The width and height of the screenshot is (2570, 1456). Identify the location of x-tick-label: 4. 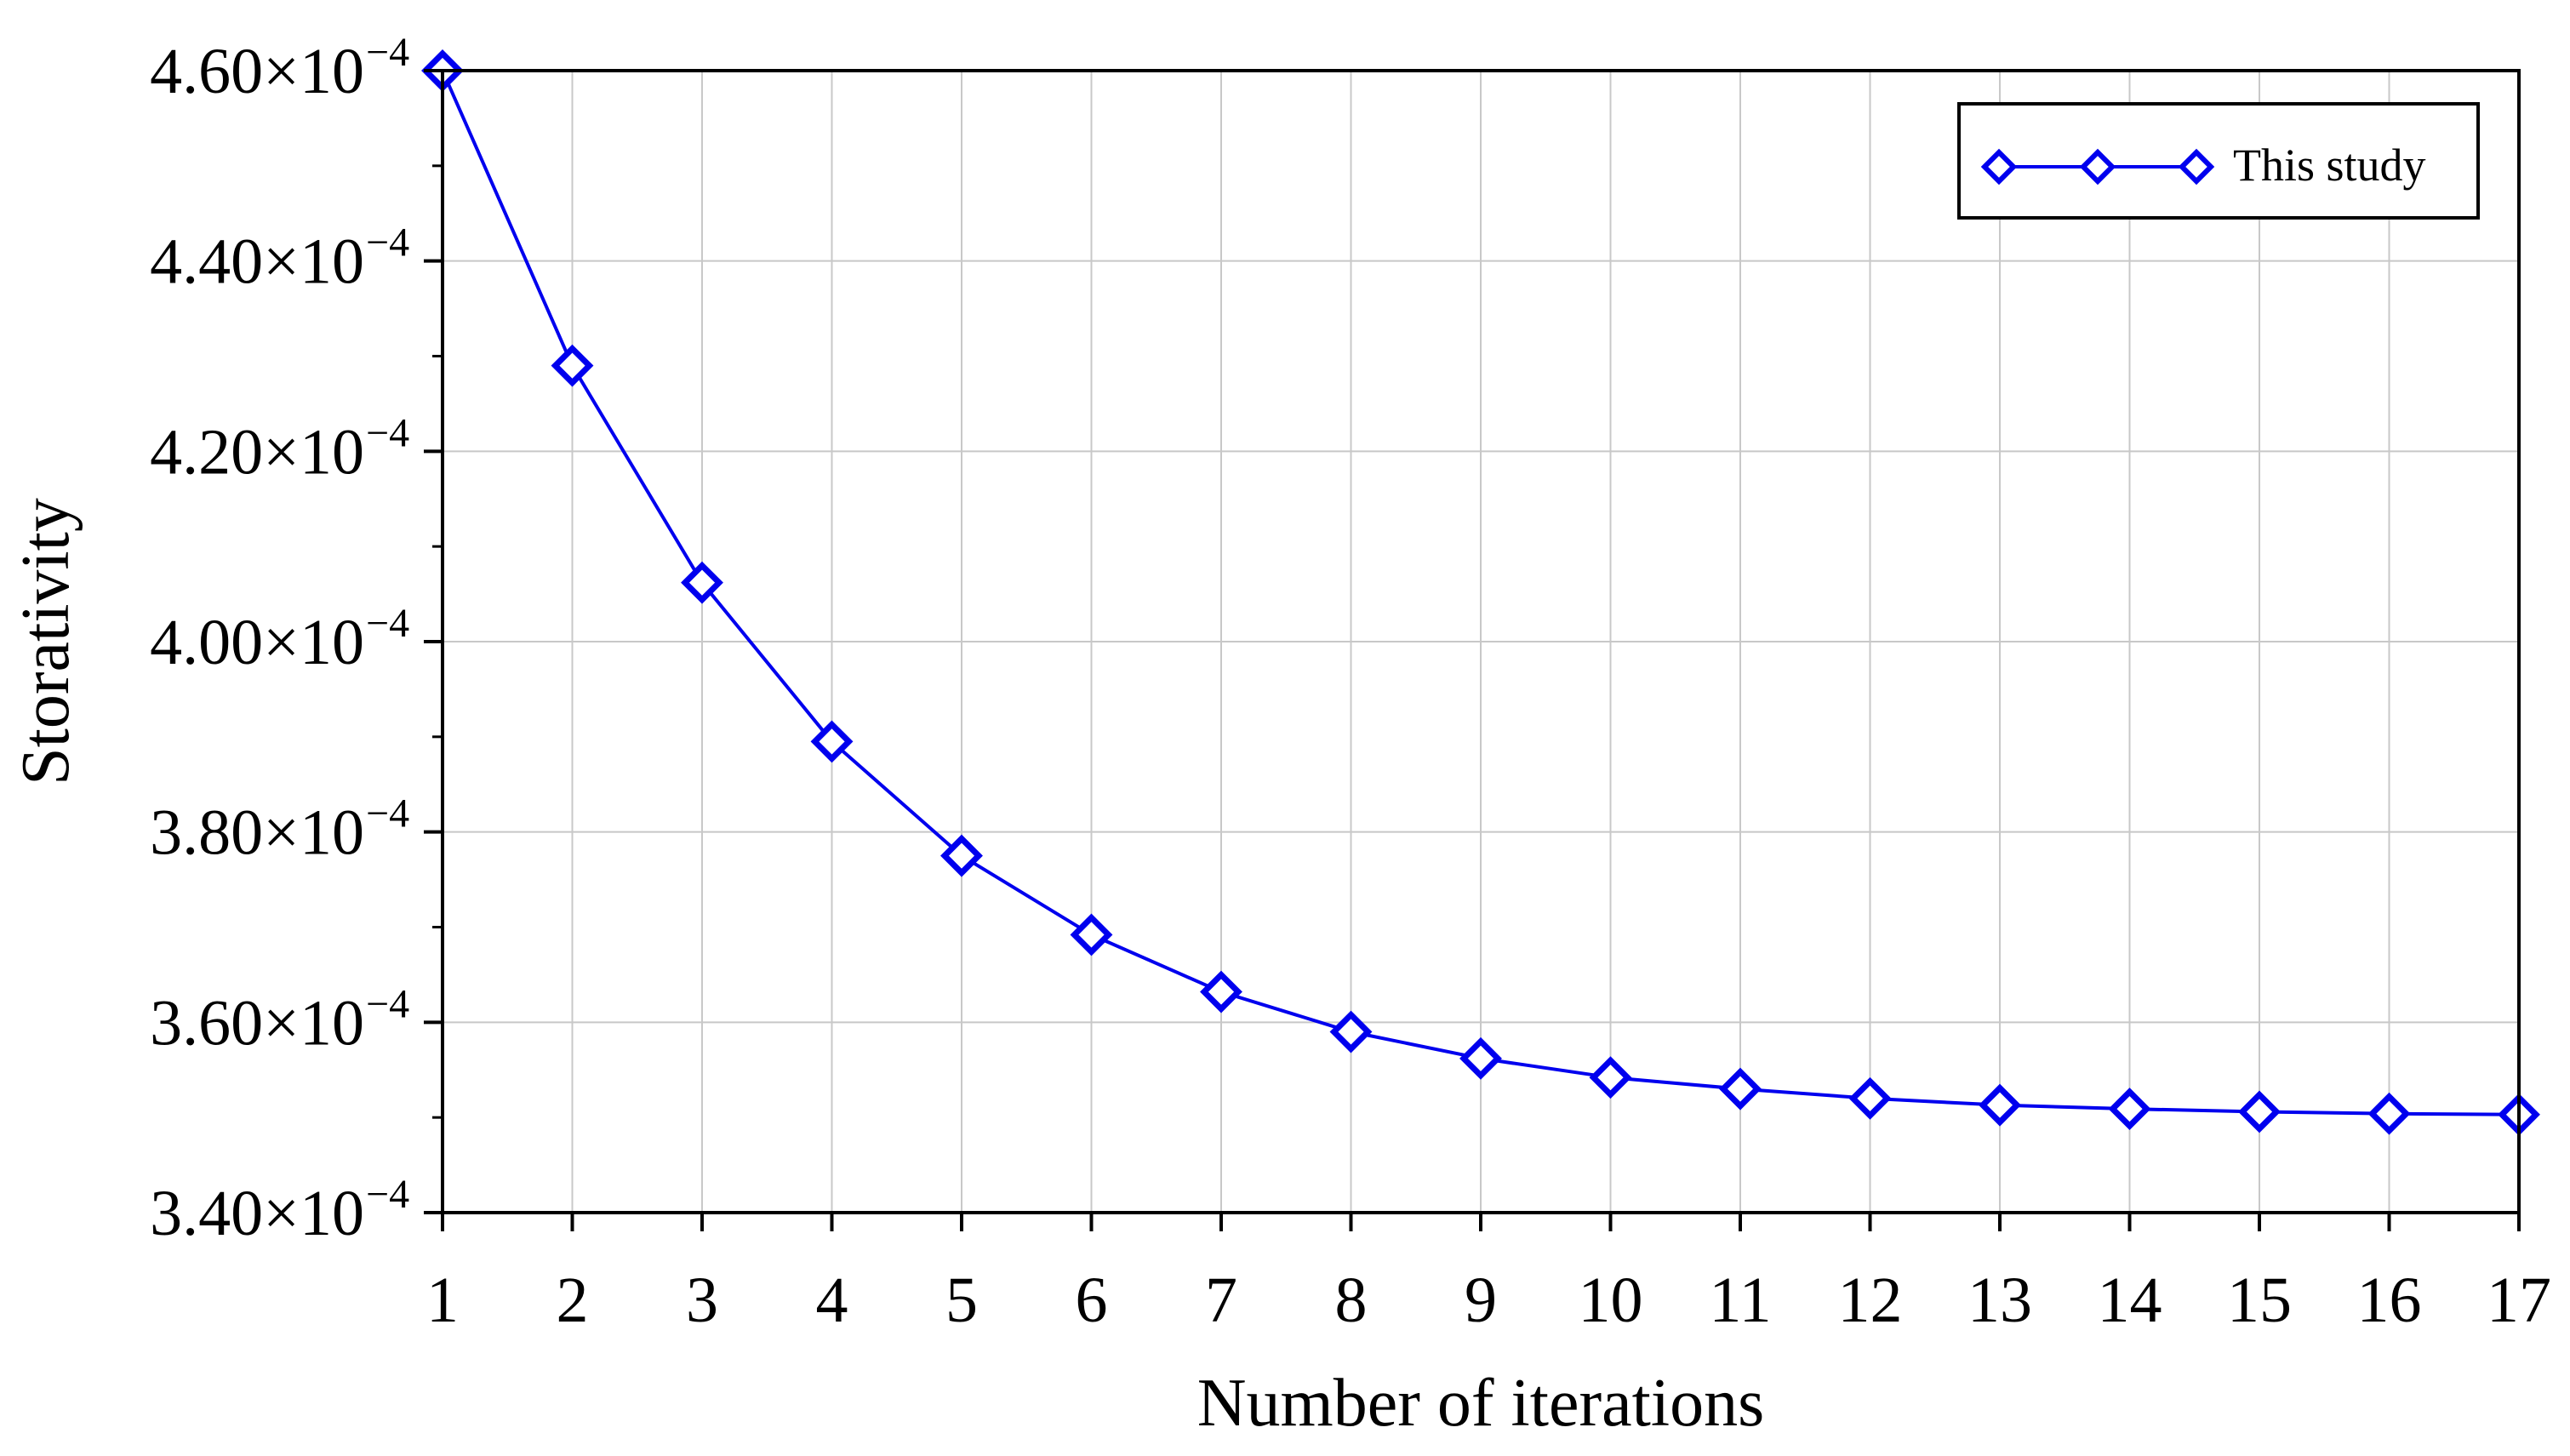
(832, 1300).